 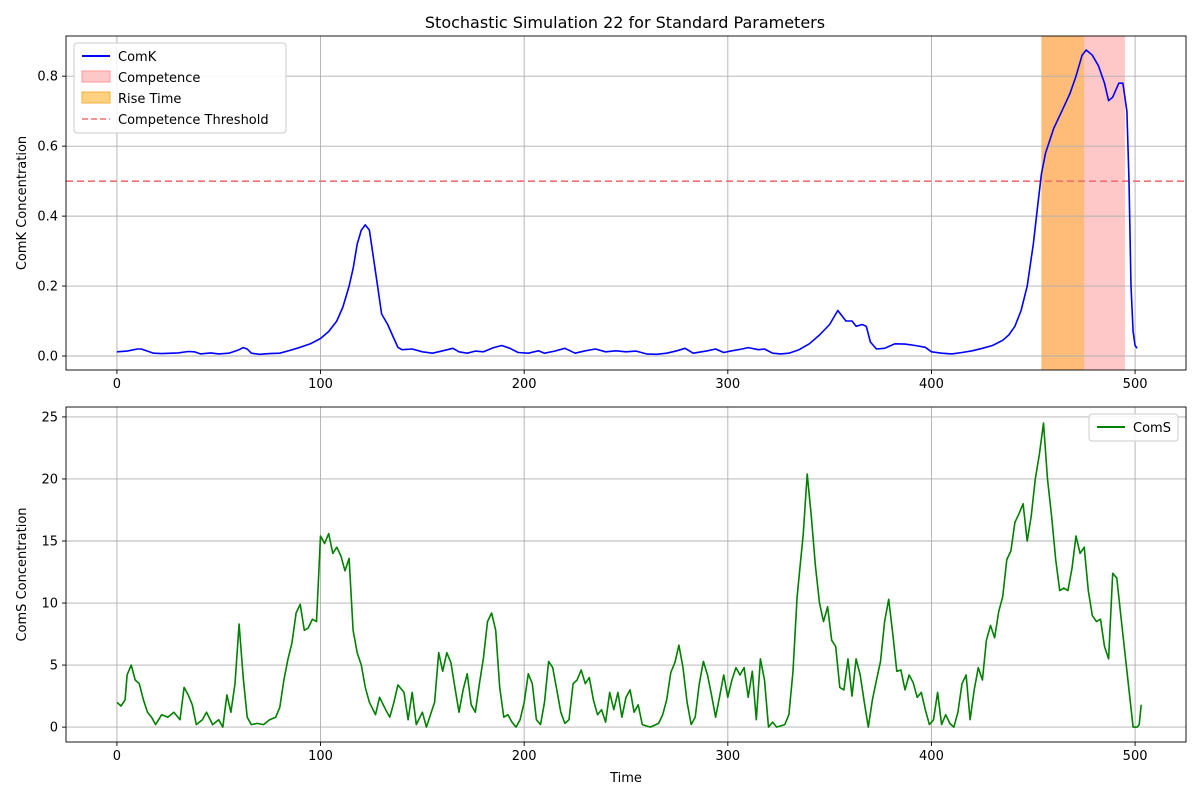 I want to click on y-tick-label: 10, so click(x=49, y=604).